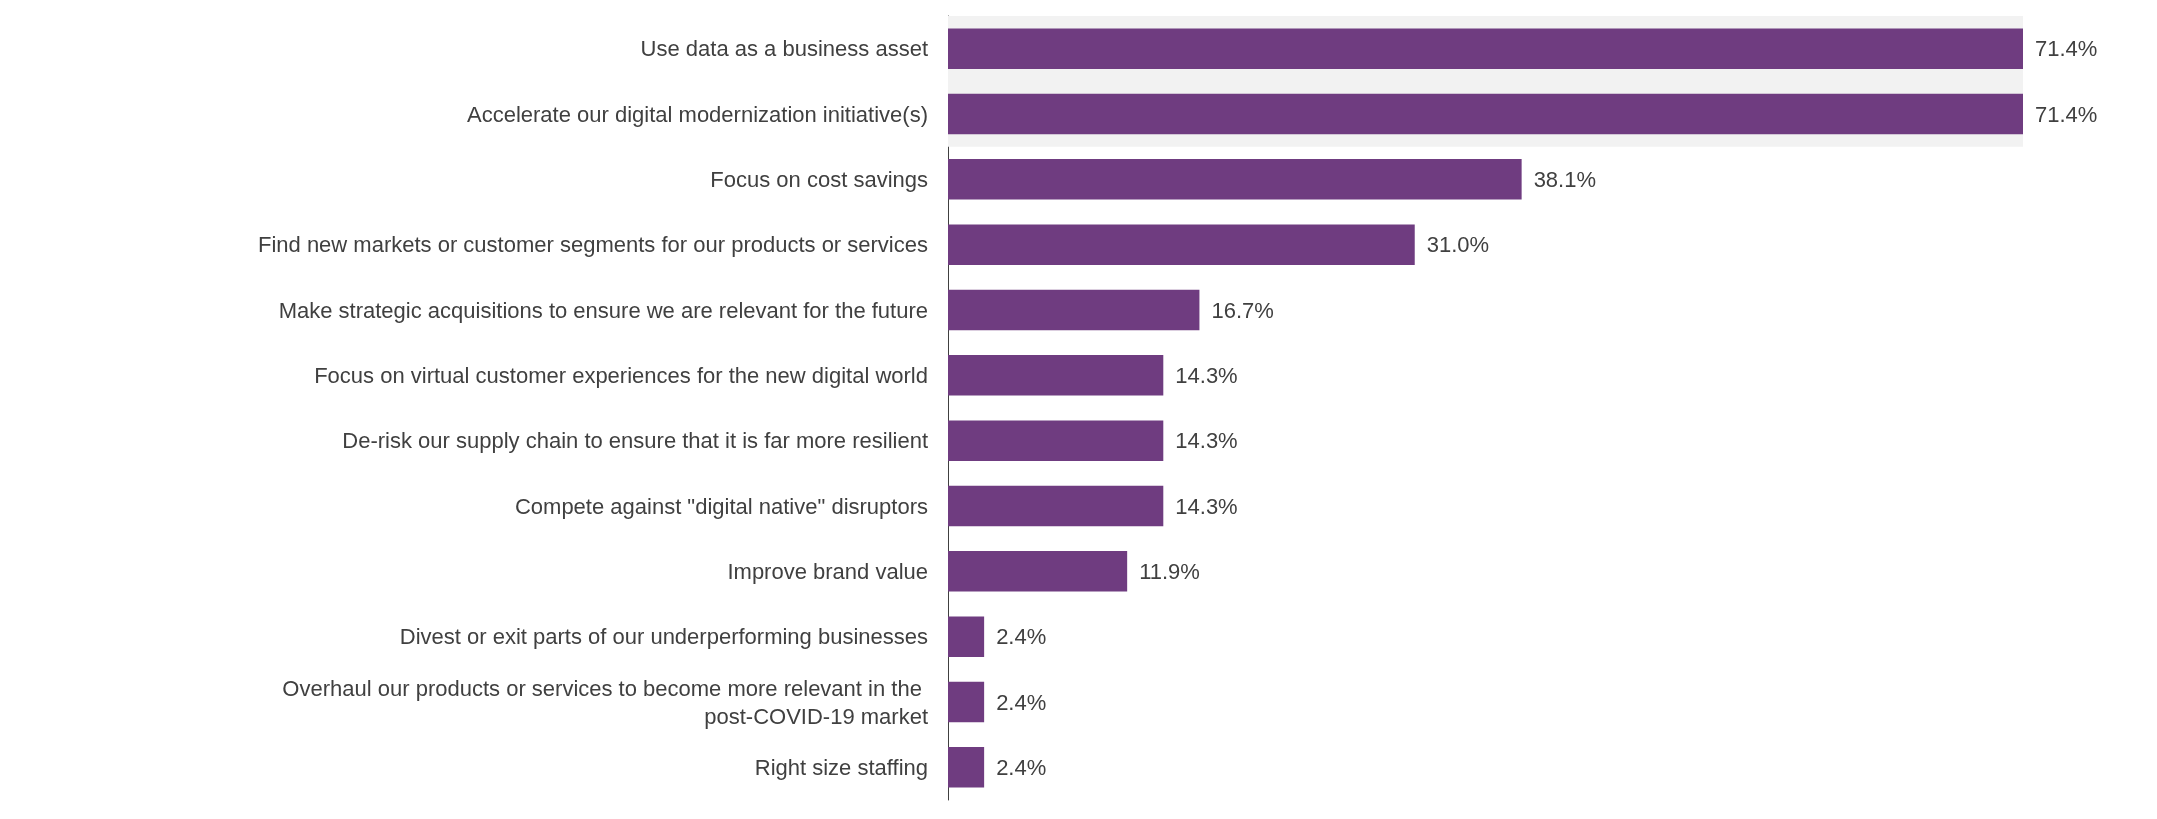  What do you see at coordinates (603, 310) in the screenshot?
I see `y-tick-label: Make strategic acquisitions to ensure we are relevant for the future` at bounding box center [603, 310].